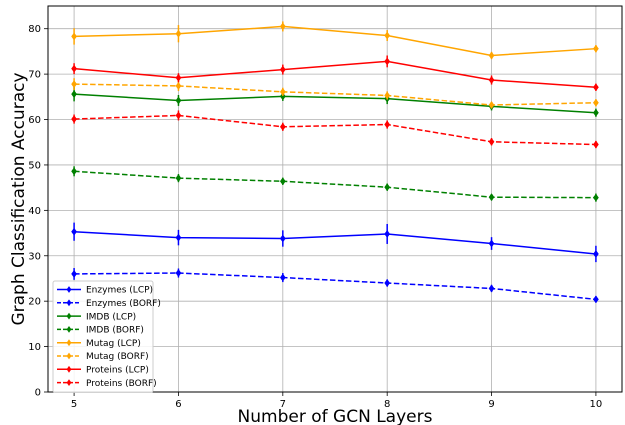  What do you see at coordinates (111, 317) in the screenshot?
I see `legend-label: IMDB (LCP)` at bounding box center [111, 317].